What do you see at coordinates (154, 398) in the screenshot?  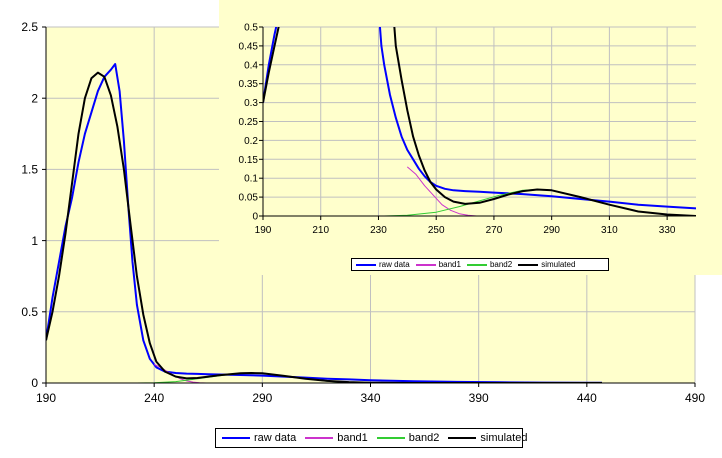 I see `main-x-tick-label: 240` at bounding box center [154, 398].